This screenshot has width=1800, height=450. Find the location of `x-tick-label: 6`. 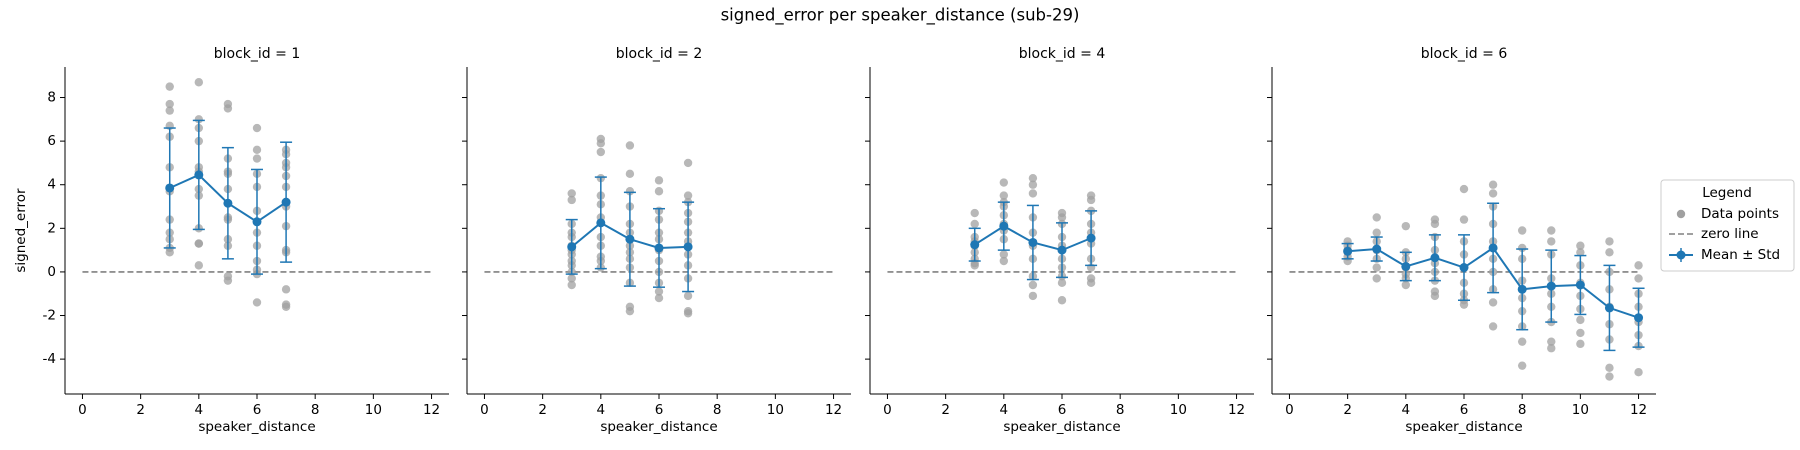

x-tick-label: 6 is located at coordinates (257, 410).